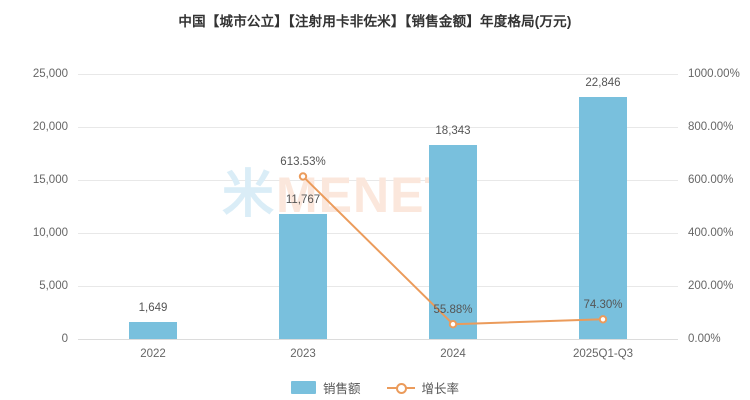 The height and width of the screenshot is (400, 750). What do you see at coordinates (714, 74) in the screenshot?
I see `y-axis-right-tick: 1000.00%` at bounding box center [714, 74].